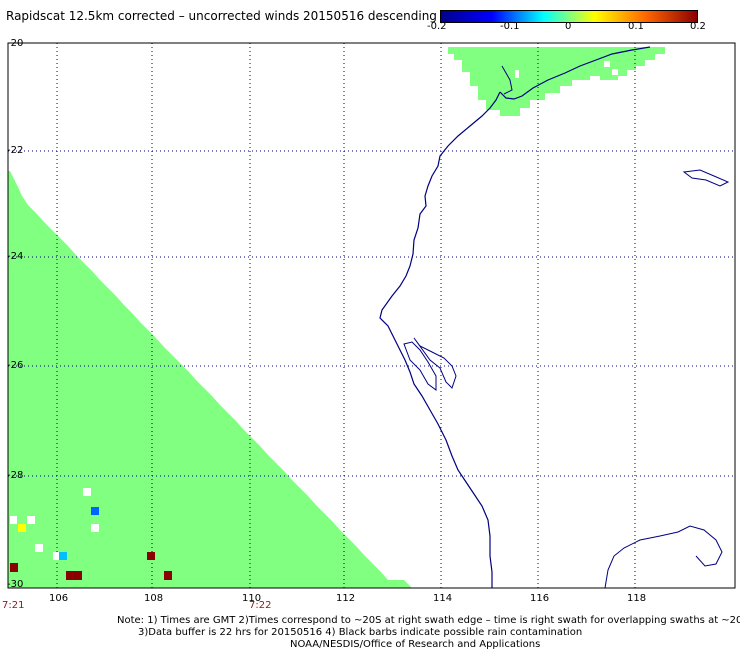 The height and width of the screenshot is (650, 740). What do you see at coordinates (15, 584) in the screenshot?
I see `lat-label: -30` at bounding box center [15, 584].